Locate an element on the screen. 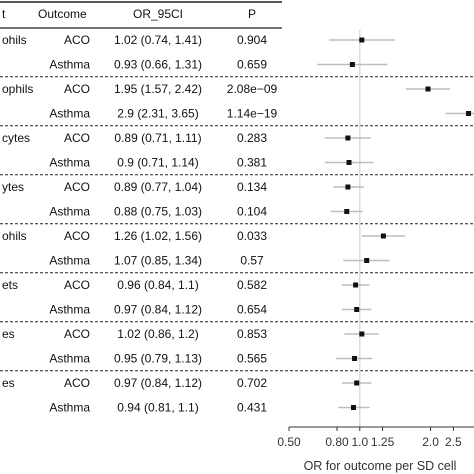 The height and width of the screenshot is (474, 474). row-p-value: 0.659 is located at coordinates (252, 65).